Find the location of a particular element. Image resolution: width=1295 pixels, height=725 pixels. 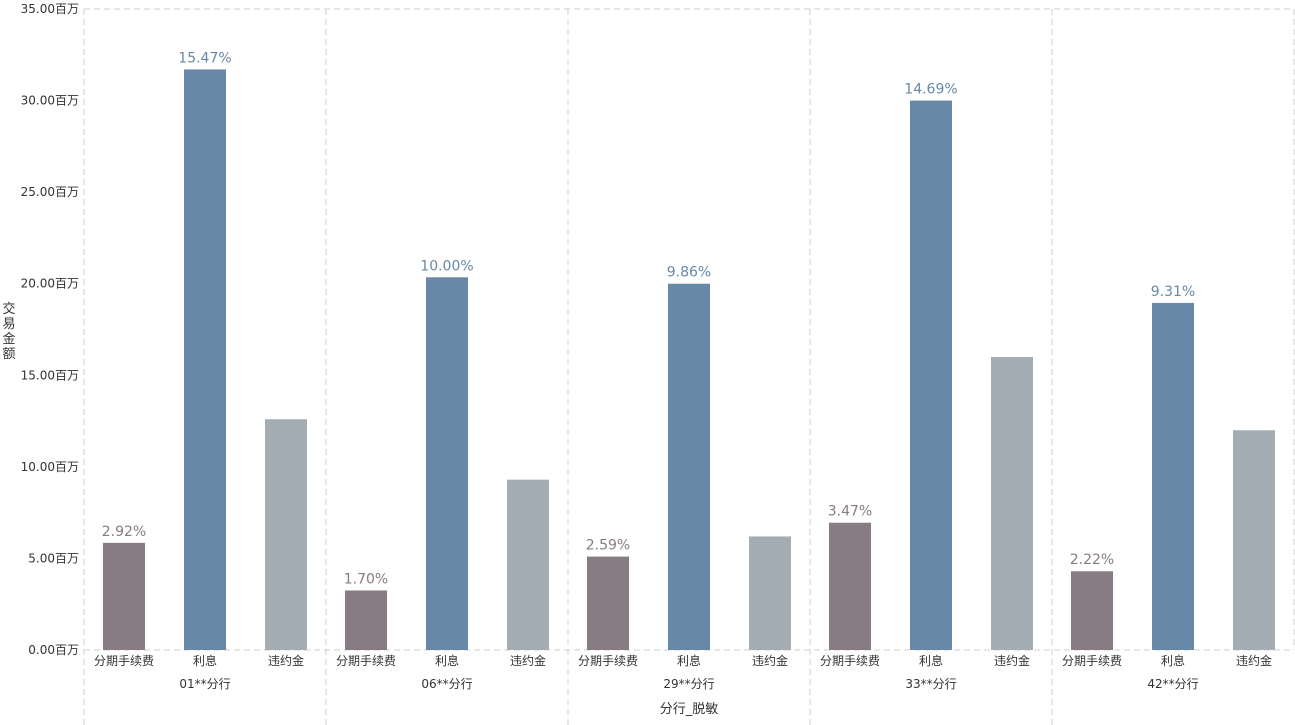

data-label: 1.70% is located at coordinates (366, 579).